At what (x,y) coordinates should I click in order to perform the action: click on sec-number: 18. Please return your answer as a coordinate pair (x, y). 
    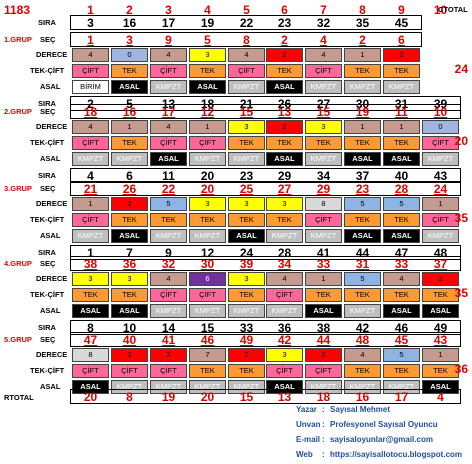
    Looking at the image, I should click on (90, 112).